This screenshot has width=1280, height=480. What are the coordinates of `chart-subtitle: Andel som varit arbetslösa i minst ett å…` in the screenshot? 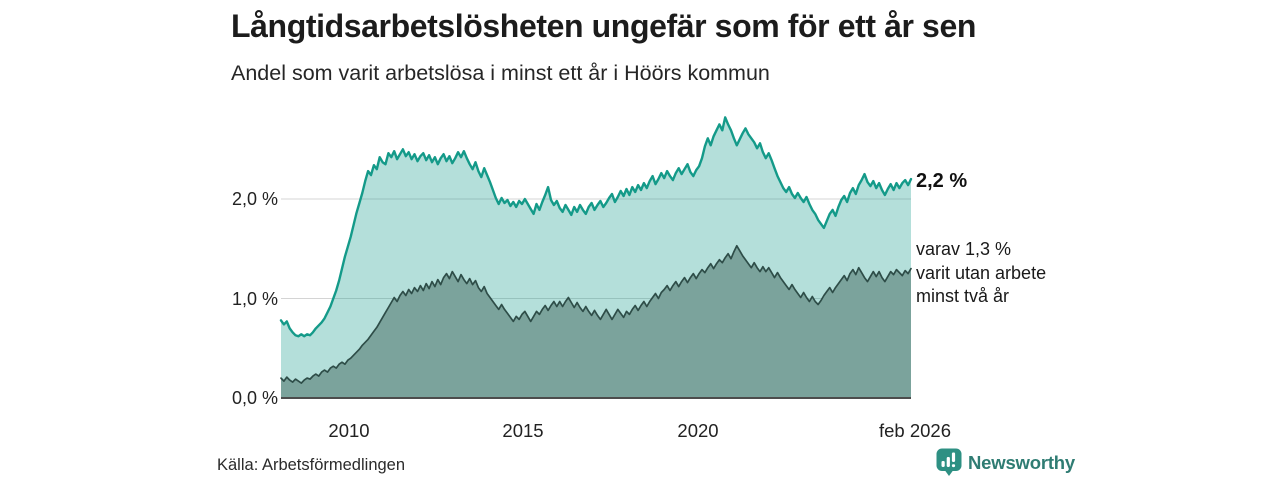 It's located at (500, 73).